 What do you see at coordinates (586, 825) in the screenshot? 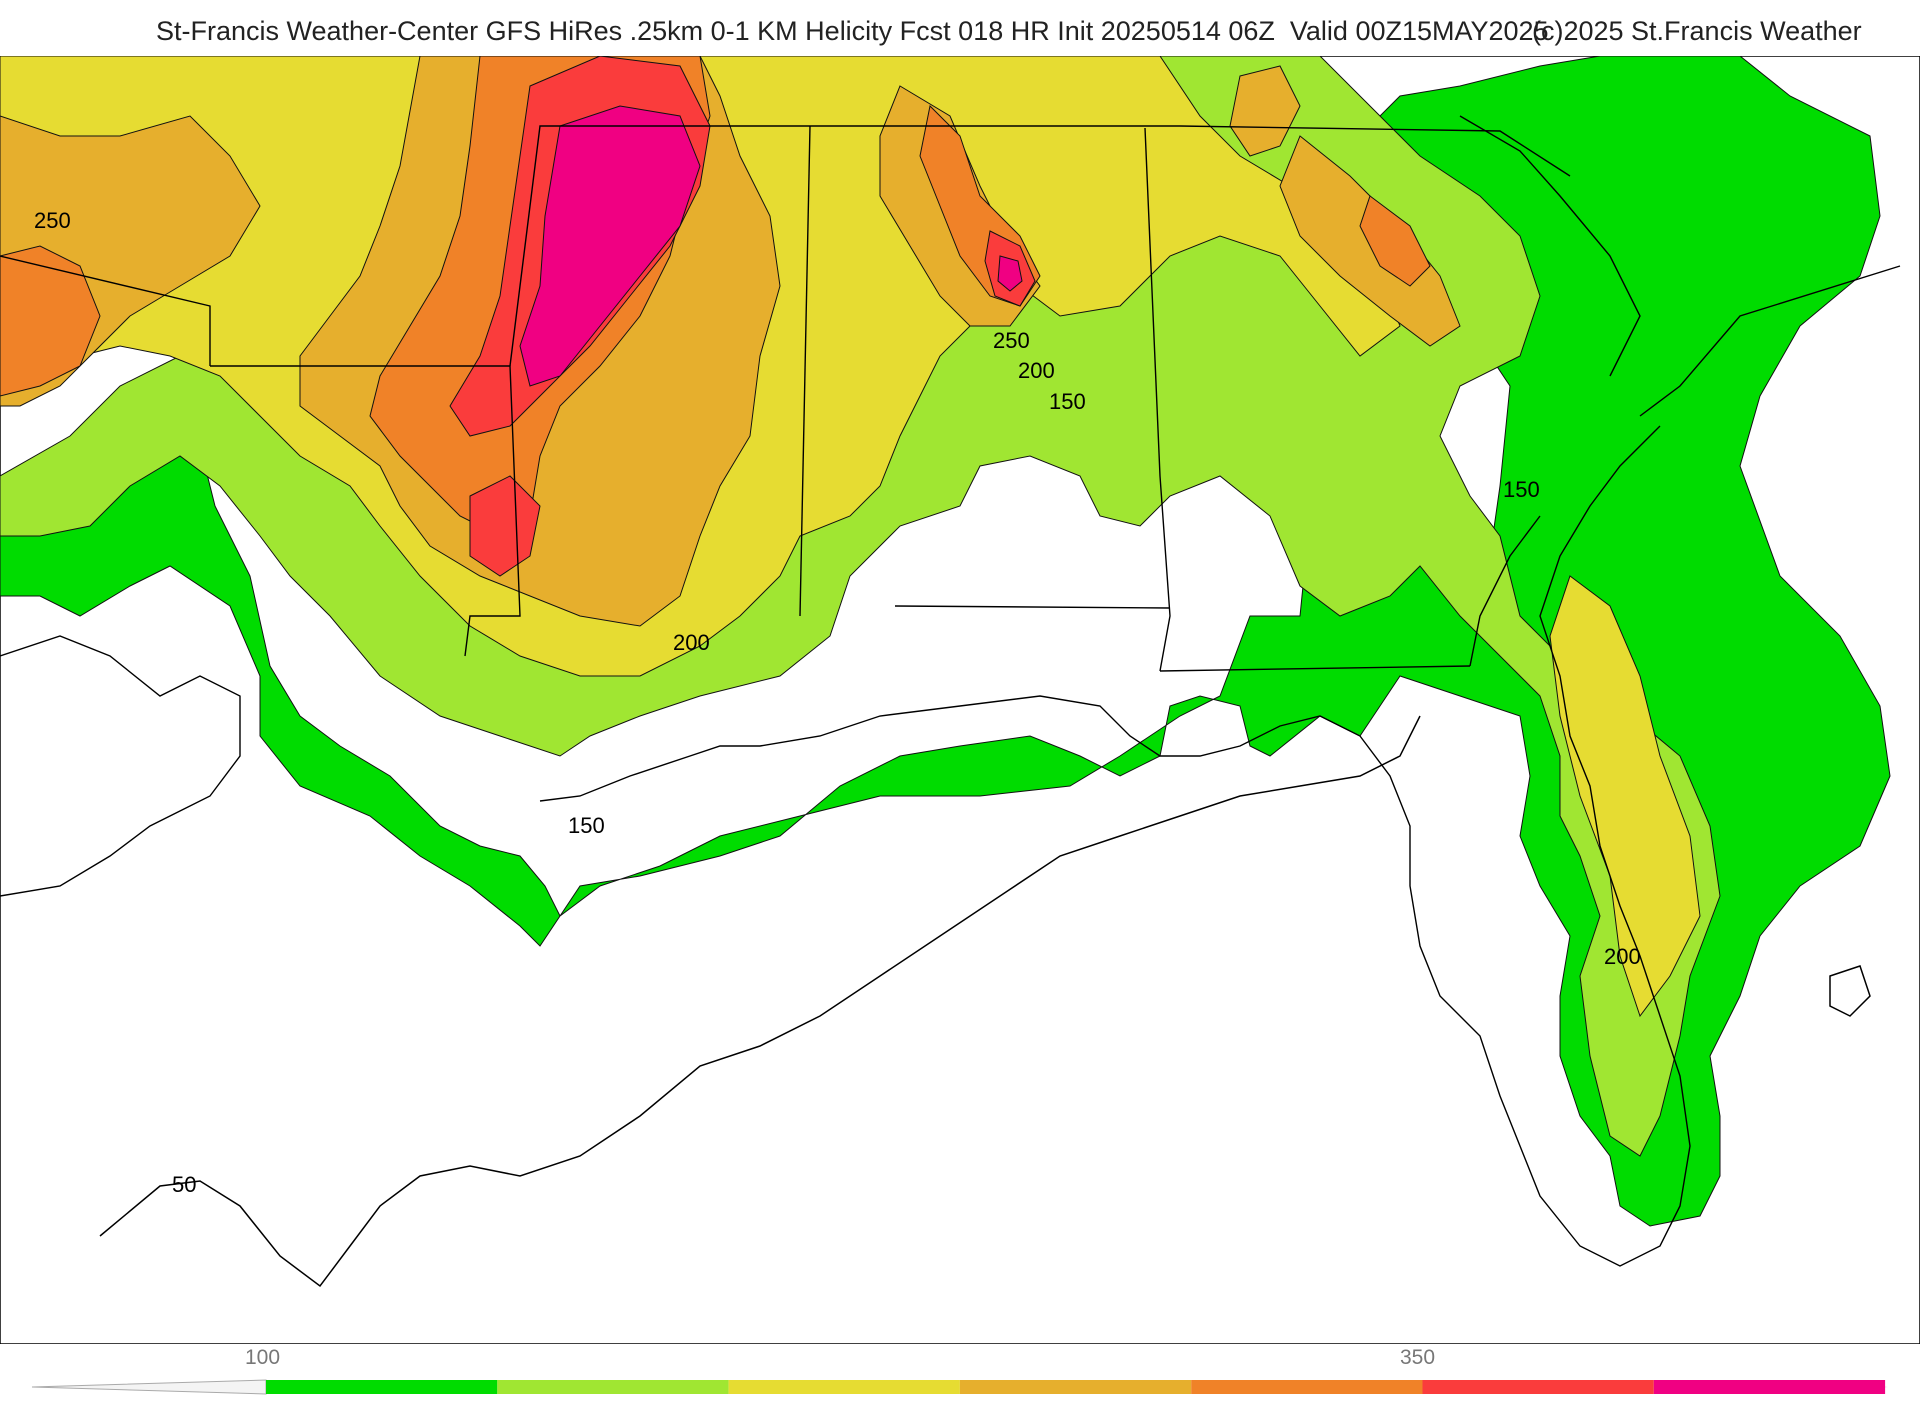
I see `contour-label-gulf-150: 150` at bounding box center [586, 825].